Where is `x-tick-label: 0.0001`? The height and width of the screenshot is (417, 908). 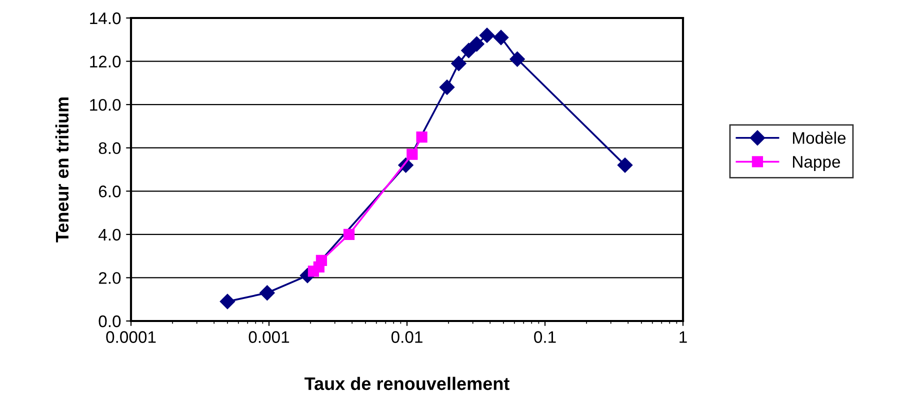
x-tick-label: 0.0001 is located at coordinates (131, 337).